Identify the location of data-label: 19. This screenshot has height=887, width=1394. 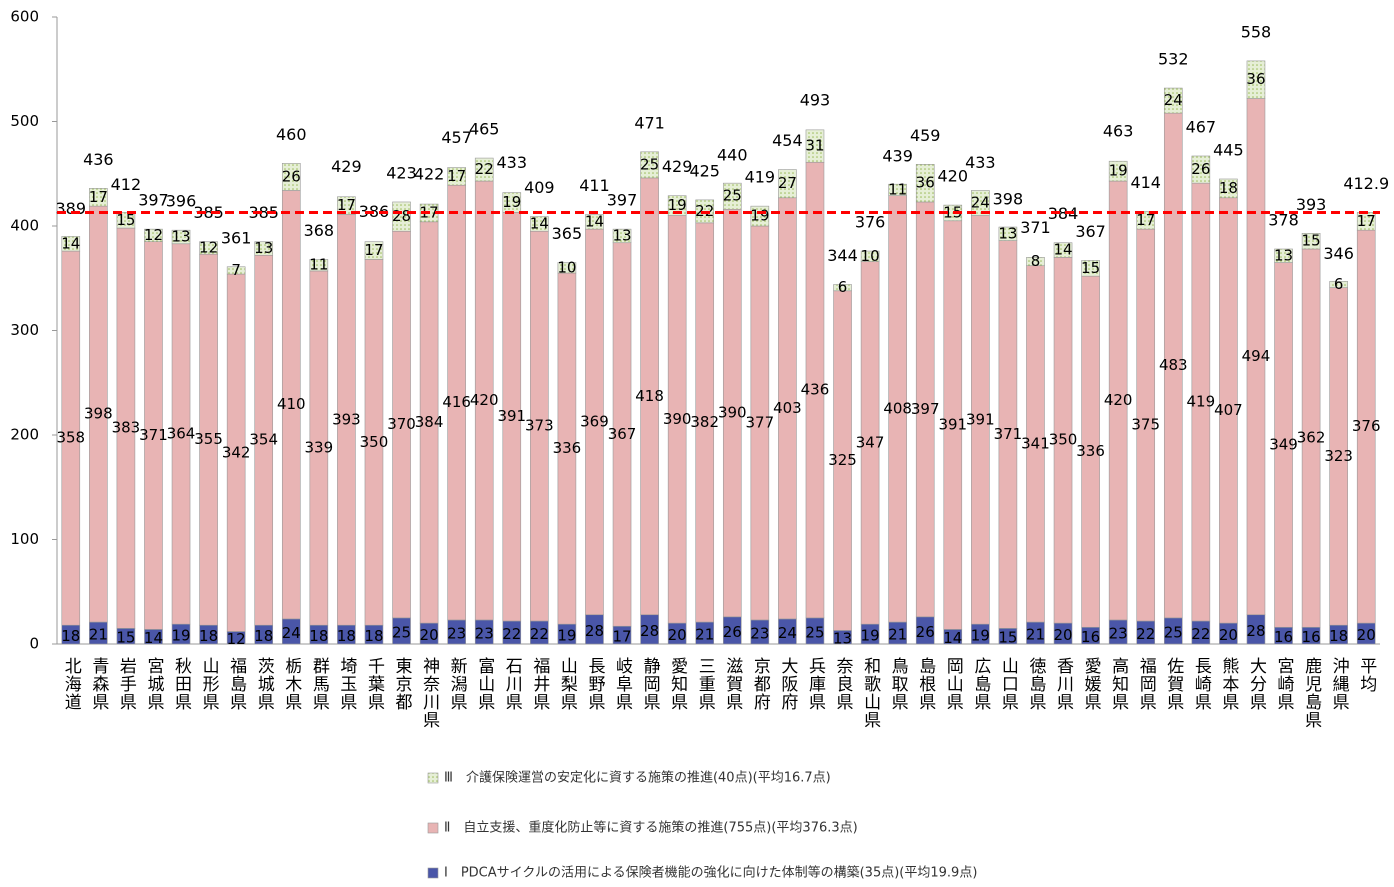
(566, 636).